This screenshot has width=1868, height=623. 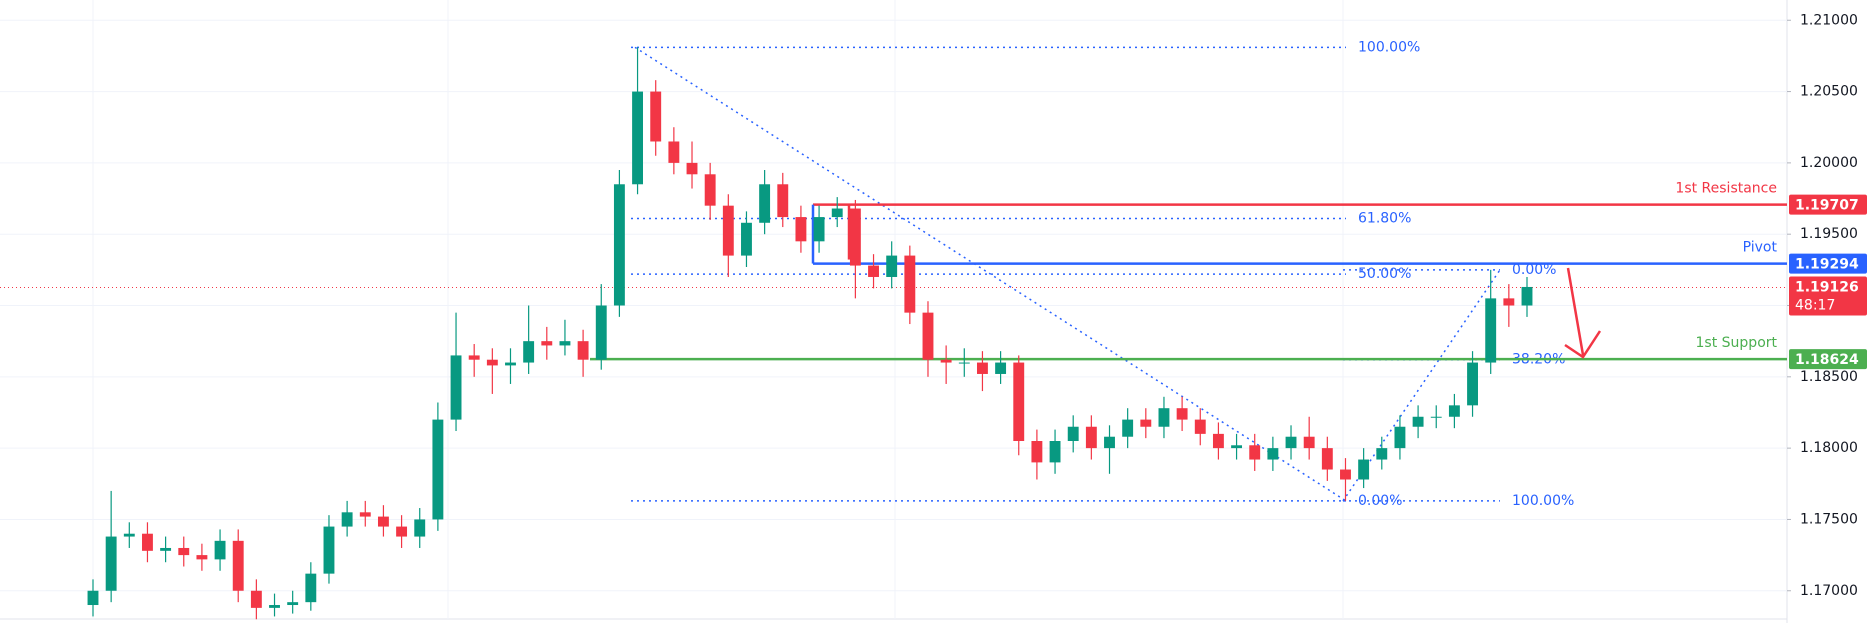 What do you see at coordinates (1384, 219) in the screenshot?
I see `fib-label: 61.80%` at bounding box center [1384, 219].